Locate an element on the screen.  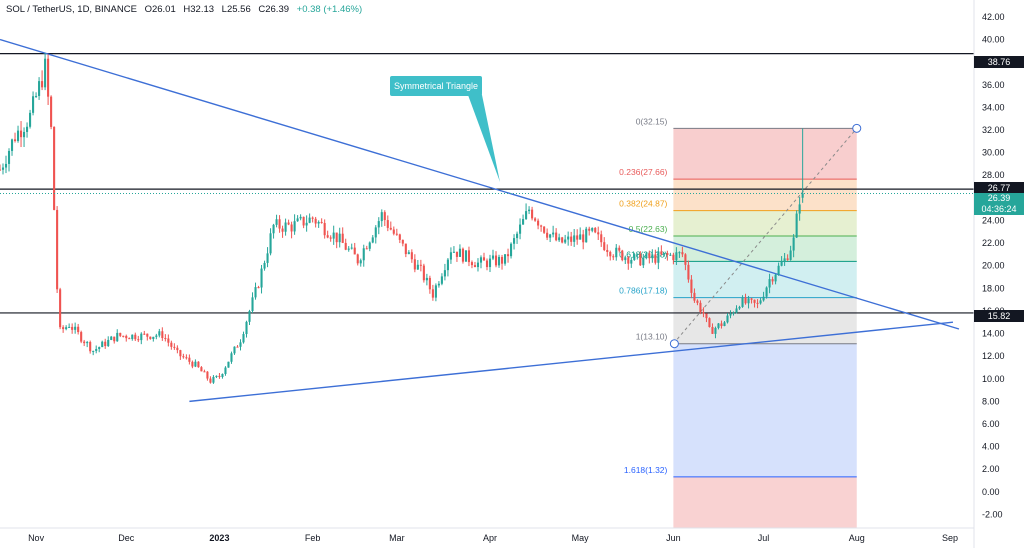
pattern-callout: Symmetrical Triangle is located at coordinates (436, 86).